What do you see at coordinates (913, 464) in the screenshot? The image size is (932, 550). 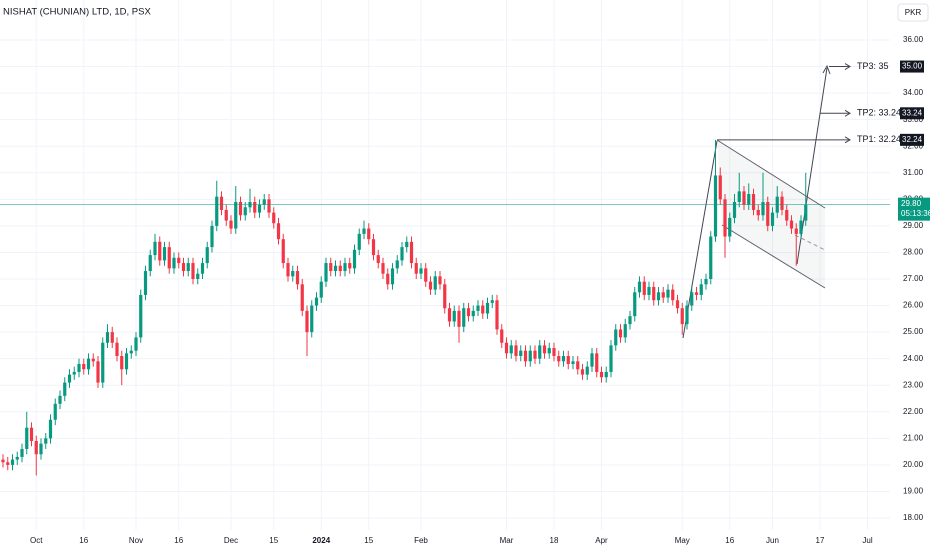 I see `y-tick-label: 20.00` at bounding box center [913, 464].